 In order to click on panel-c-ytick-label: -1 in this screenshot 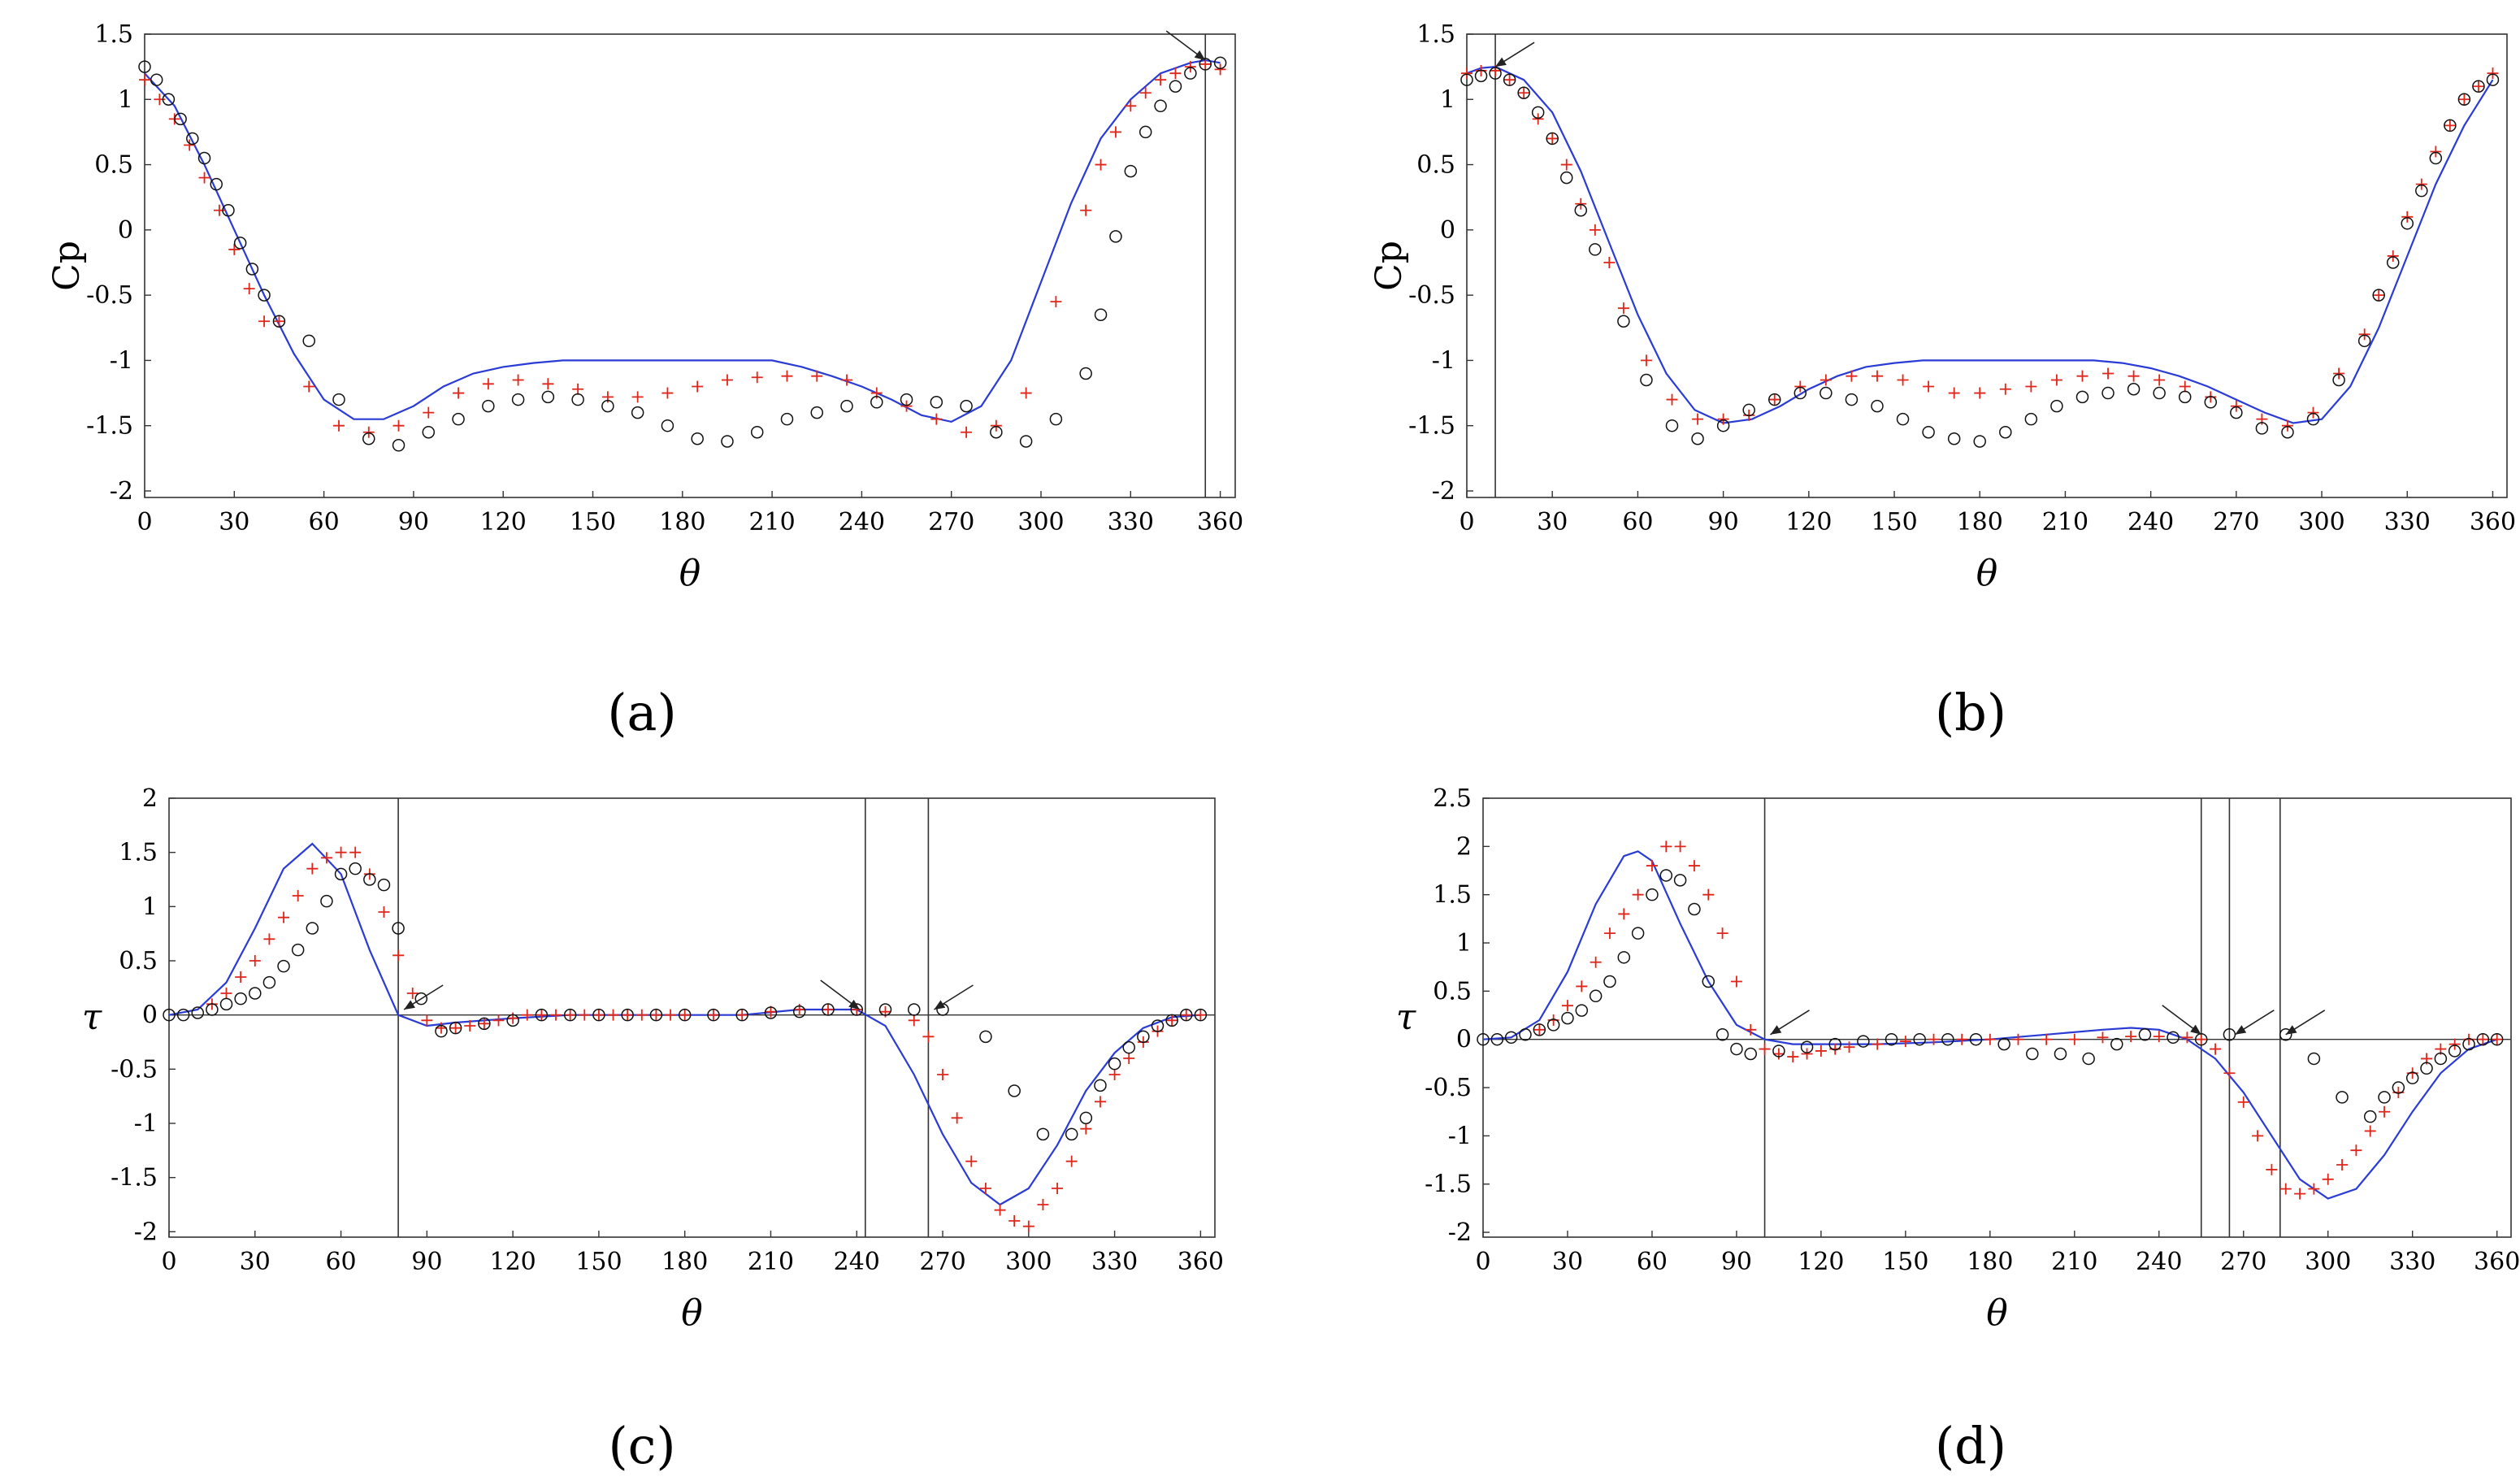, I will do `click(146, 1124)`.